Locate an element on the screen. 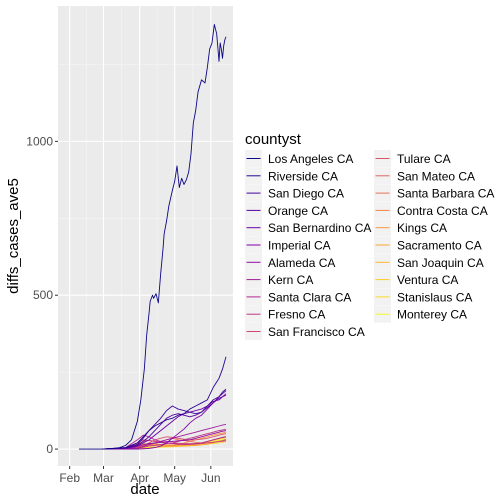 This screenshot has width=504, height=504. legend-label: Los Angeles CA is located at coordinates (310, 159).